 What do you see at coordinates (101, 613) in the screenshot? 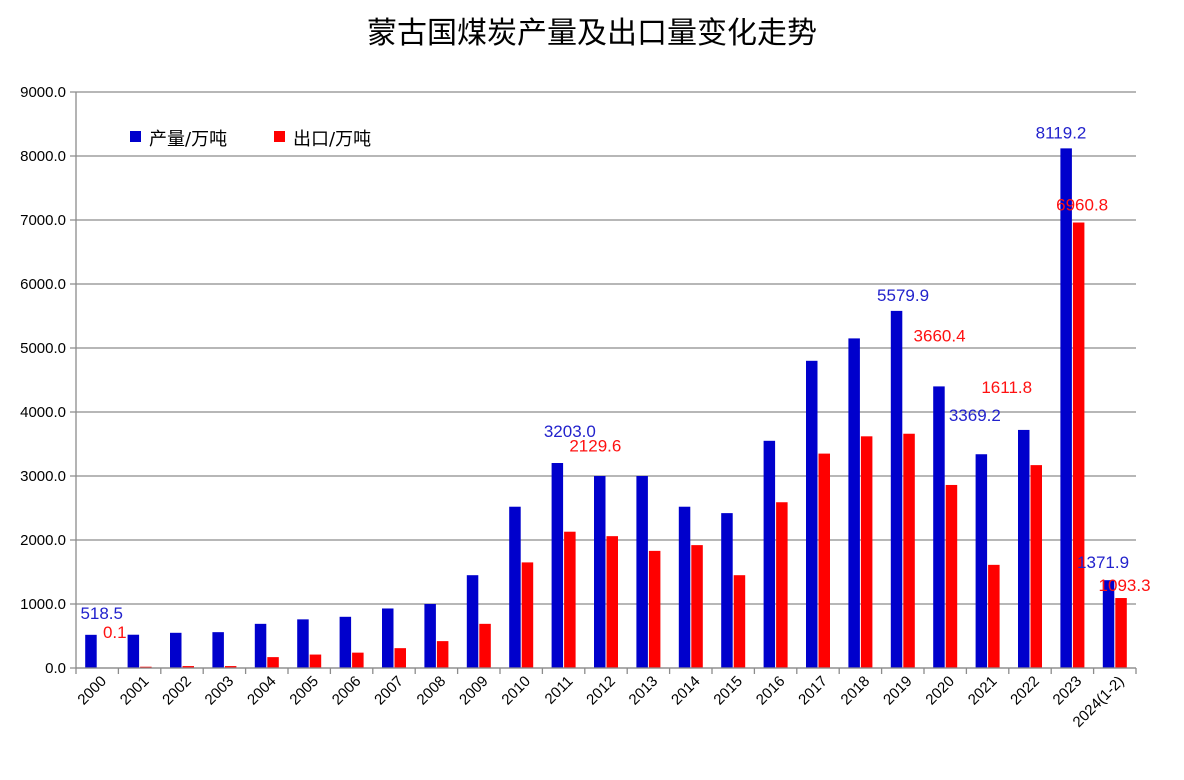
I see `data-label: 518.5` at bounding box center [101, 613].